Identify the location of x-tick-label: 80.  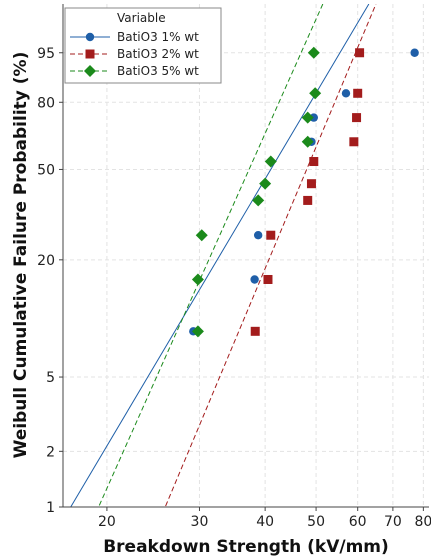
(422, 522).